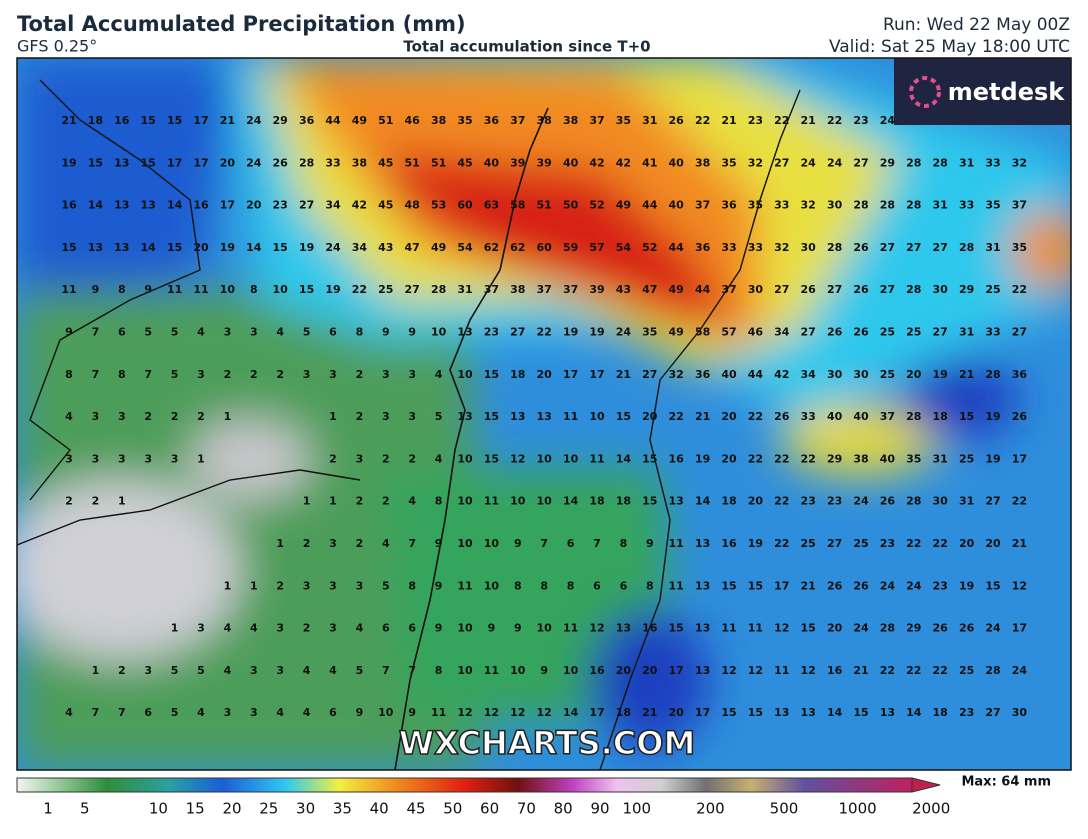 This screenshot has height=839, width=1088. Describe the element at coordinates (201, 332) in the screenshot. I see `precip-value: 4` at that location.